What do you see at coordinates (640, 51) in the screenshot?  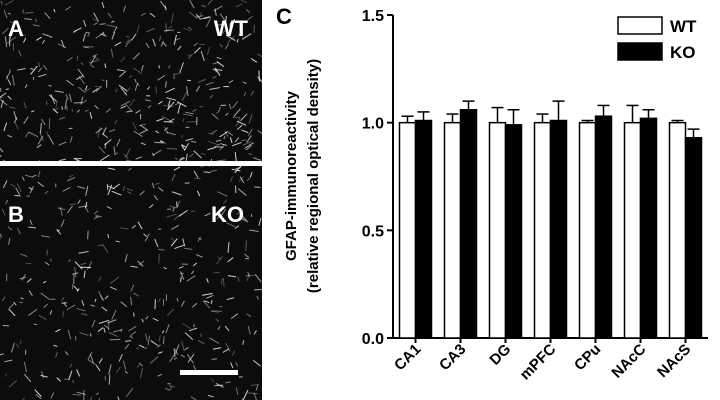 I see `legend-swatch` at bounding box center [640, 51].